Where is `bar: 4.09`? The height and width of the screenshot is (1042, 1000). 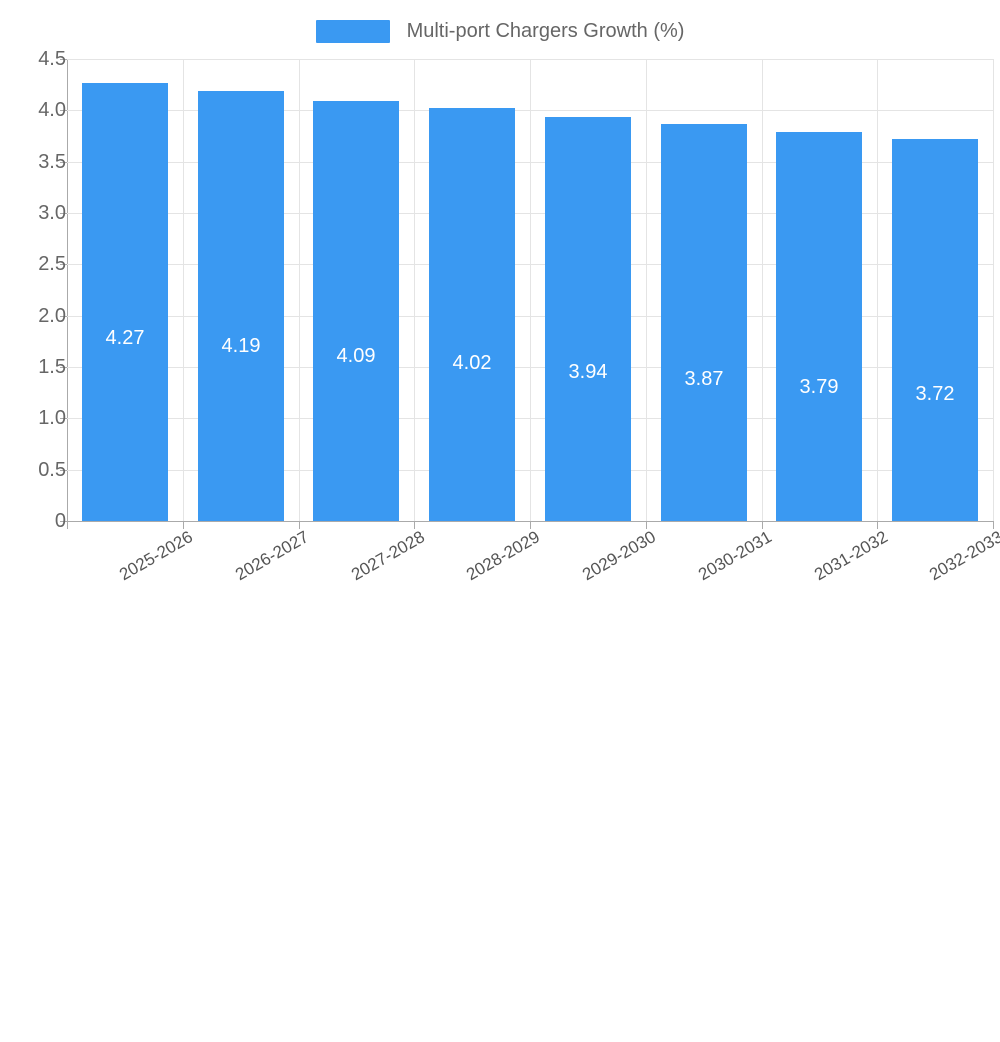 bar: 4.09 is located at coordinates (356, 311).